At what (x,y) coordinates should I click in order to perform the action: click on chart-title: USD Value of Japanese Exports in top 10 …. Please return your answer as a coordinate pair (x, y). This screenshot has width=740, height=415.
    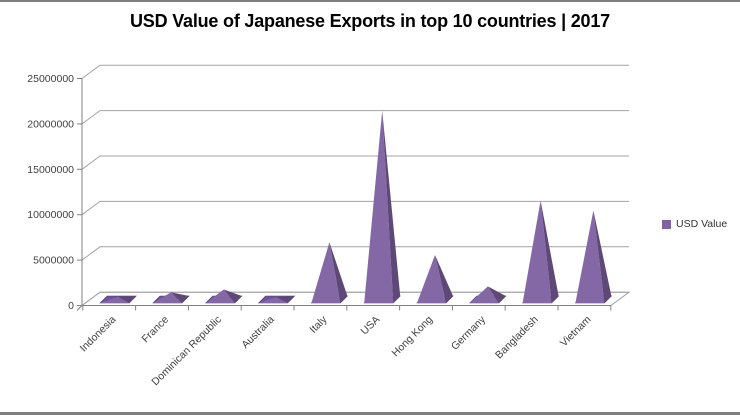
    Looking at the image, I should click on (369, 21).